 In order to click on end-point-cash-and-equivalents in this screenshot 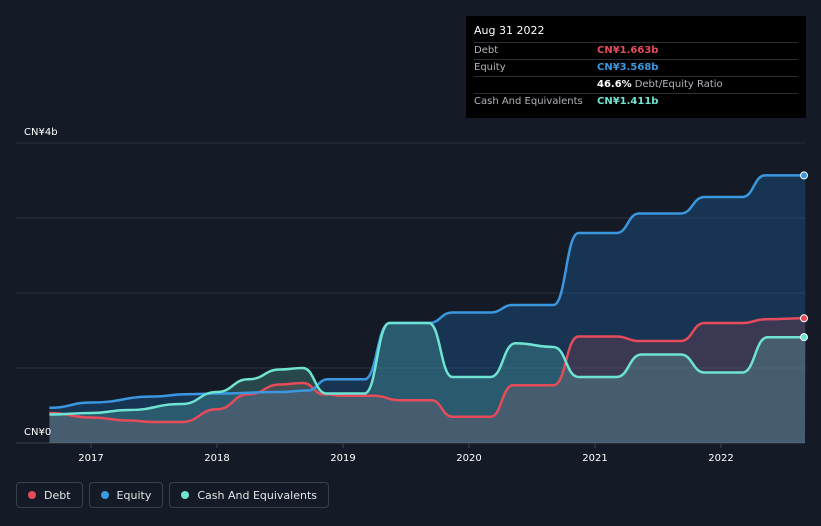, I will do `click(804, 337)`.